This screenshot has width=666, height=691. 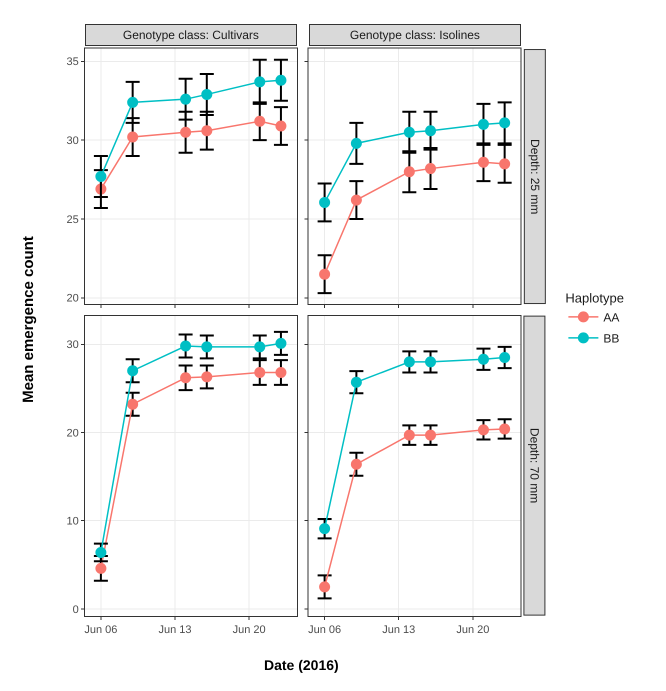 What do you see at coordinates (75, 610) in the screenshot?
I see `y-tick-label: 0` at bounding box center [75, 610].